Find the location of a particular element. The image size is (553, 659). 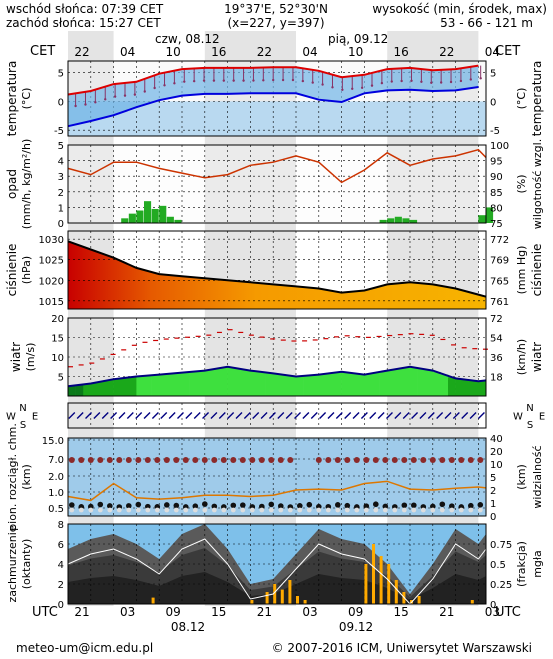

temperature-axis-title: temperatura is located at coordinates (12, 99).